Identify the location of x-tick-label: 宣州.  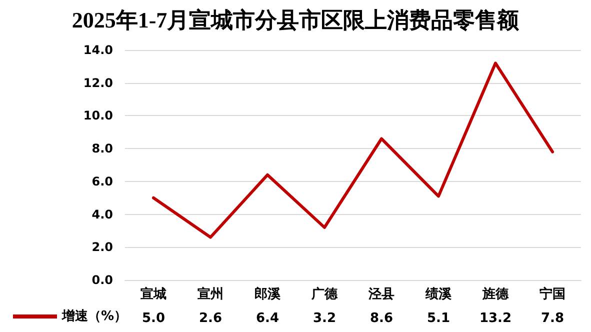
(211, 294).